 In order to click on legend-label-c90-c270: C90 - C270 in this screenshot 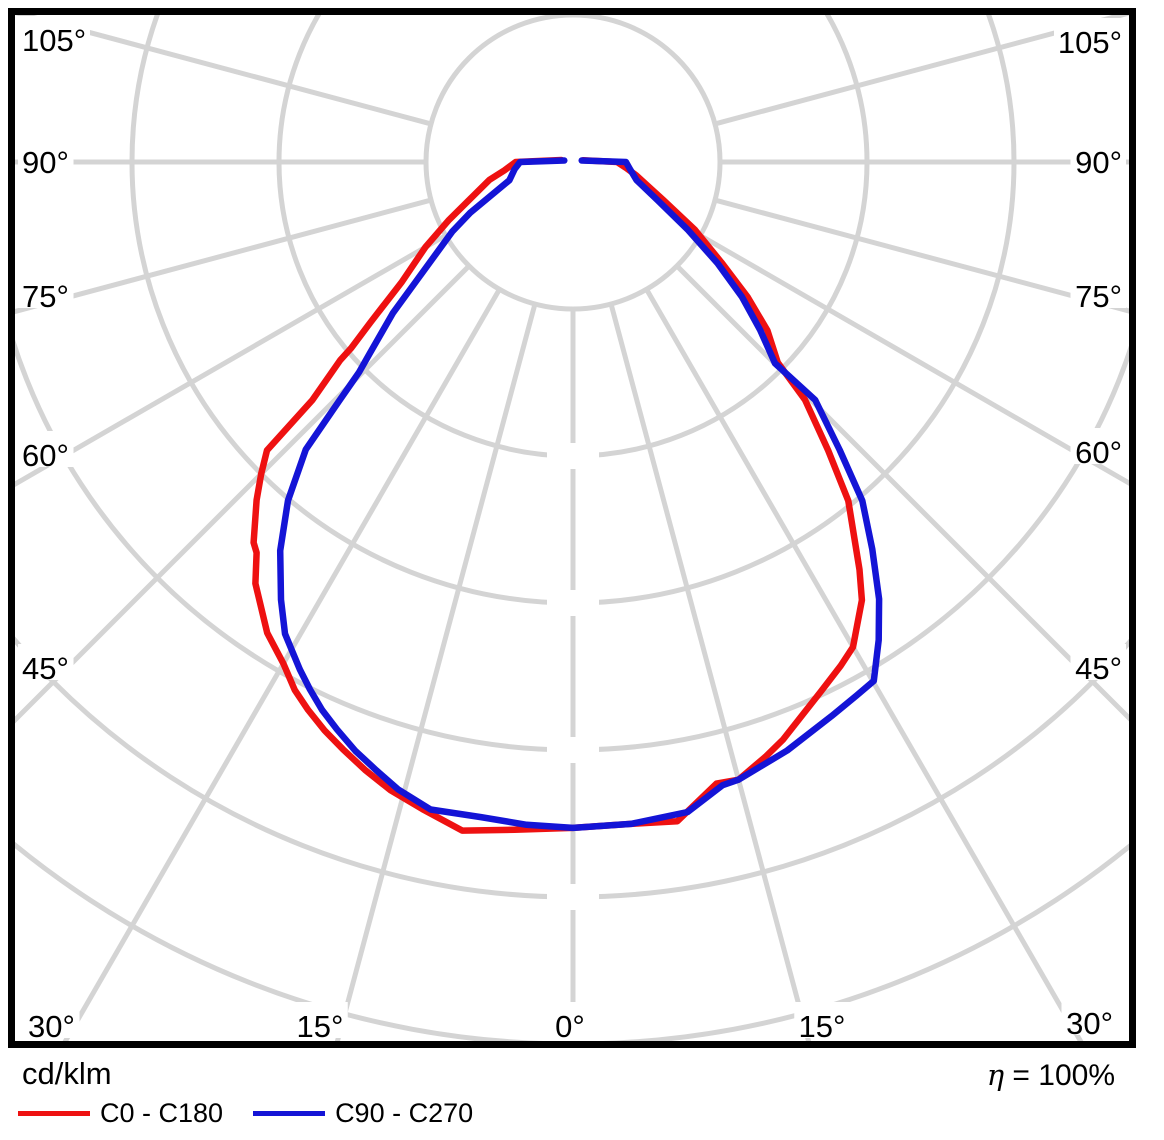, I will do `click(404, 1112)`.